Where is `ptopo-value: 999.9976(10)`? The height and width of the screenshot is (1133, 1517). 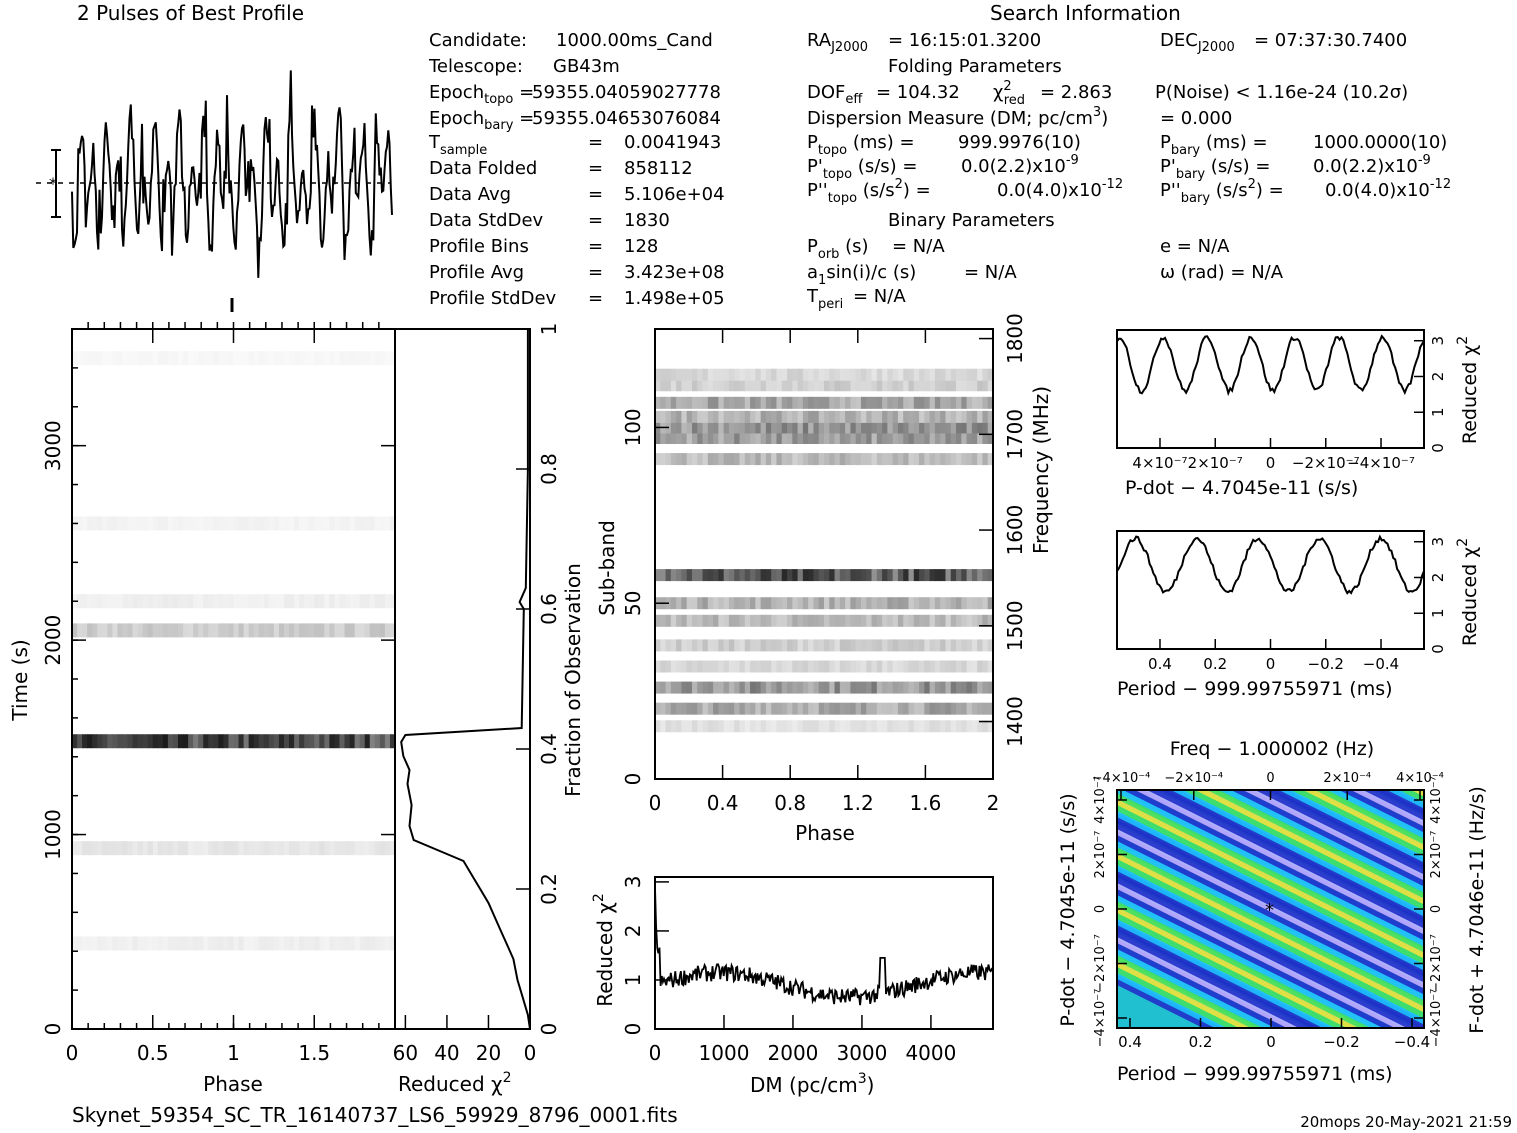 ptopo-value: 999.9976(10) is located at coordinates (1019, 142).